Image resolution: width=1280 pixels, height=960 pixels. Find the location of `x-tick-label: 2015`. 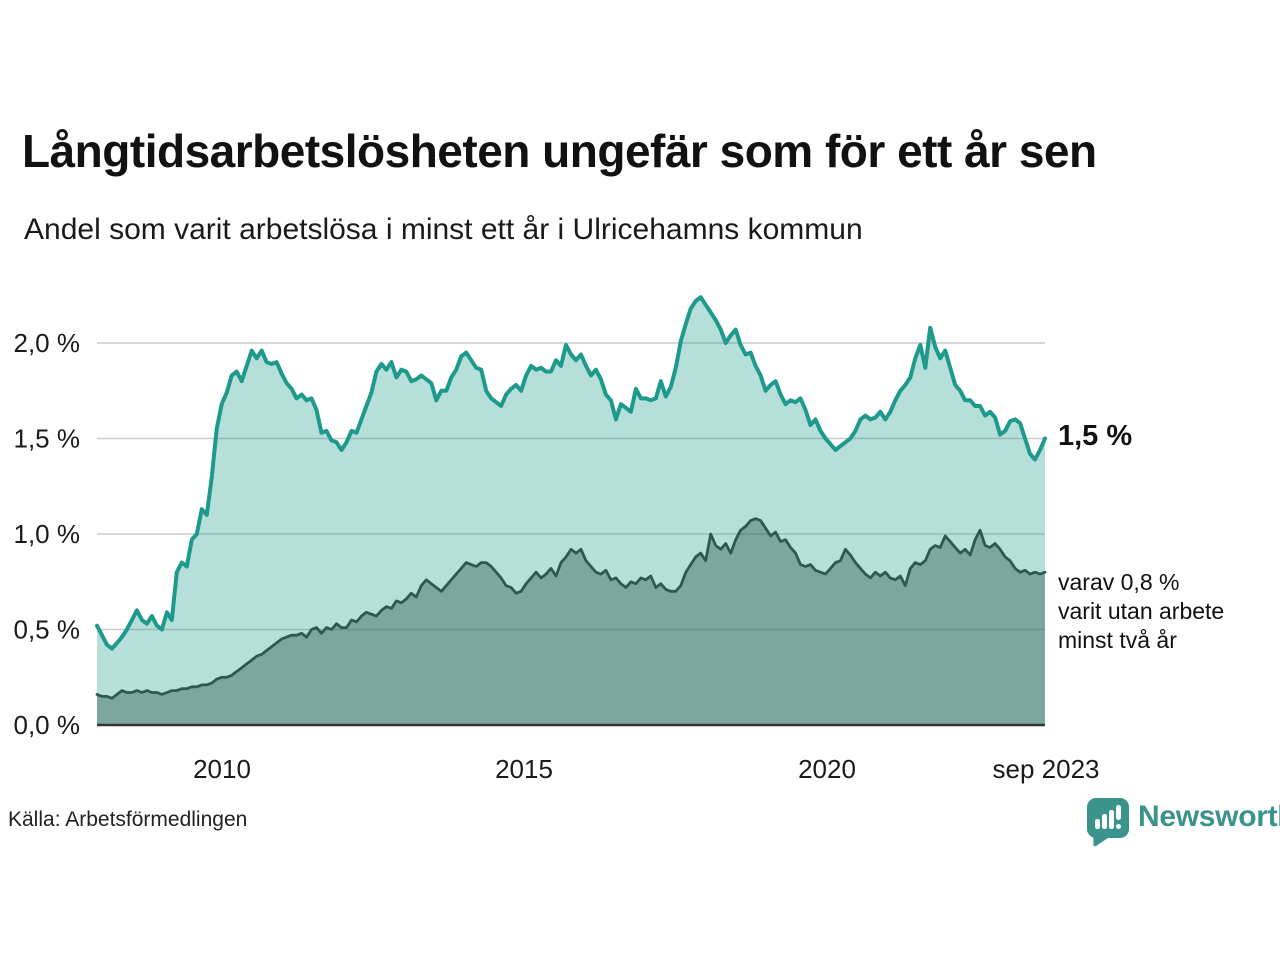

x-tick-label: 2015 is located at coordinates (524, 769).